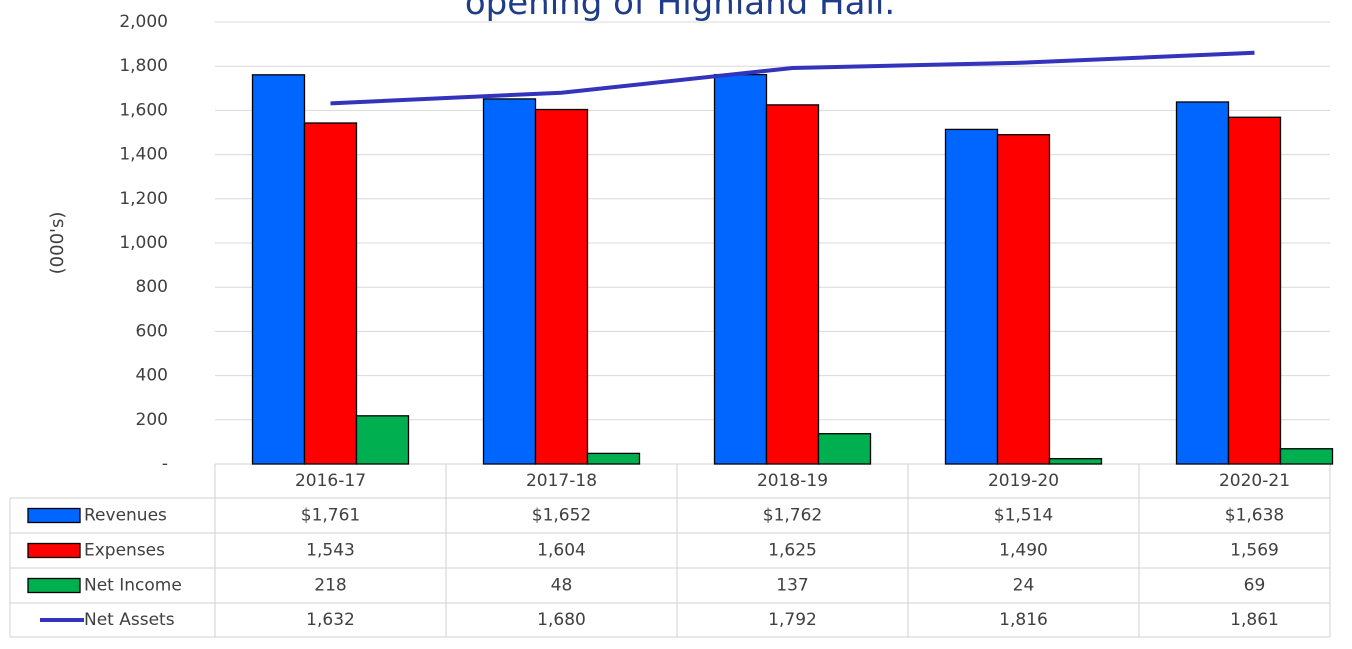 Image resolution: width=1352 pixels, height=649 pixels. Describe the element at coordinates (1023, 516) in the screenshot. I see `table-value: $1,514` at that location.